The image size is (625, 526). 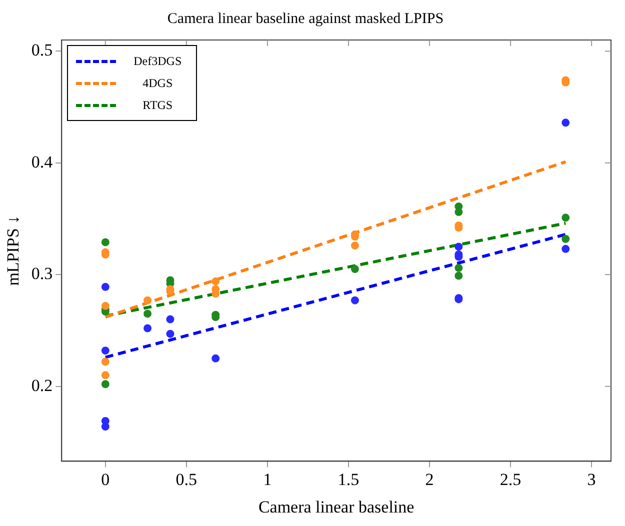 I want to click on legend-label: 4DGS, so click(x=158, y=83).